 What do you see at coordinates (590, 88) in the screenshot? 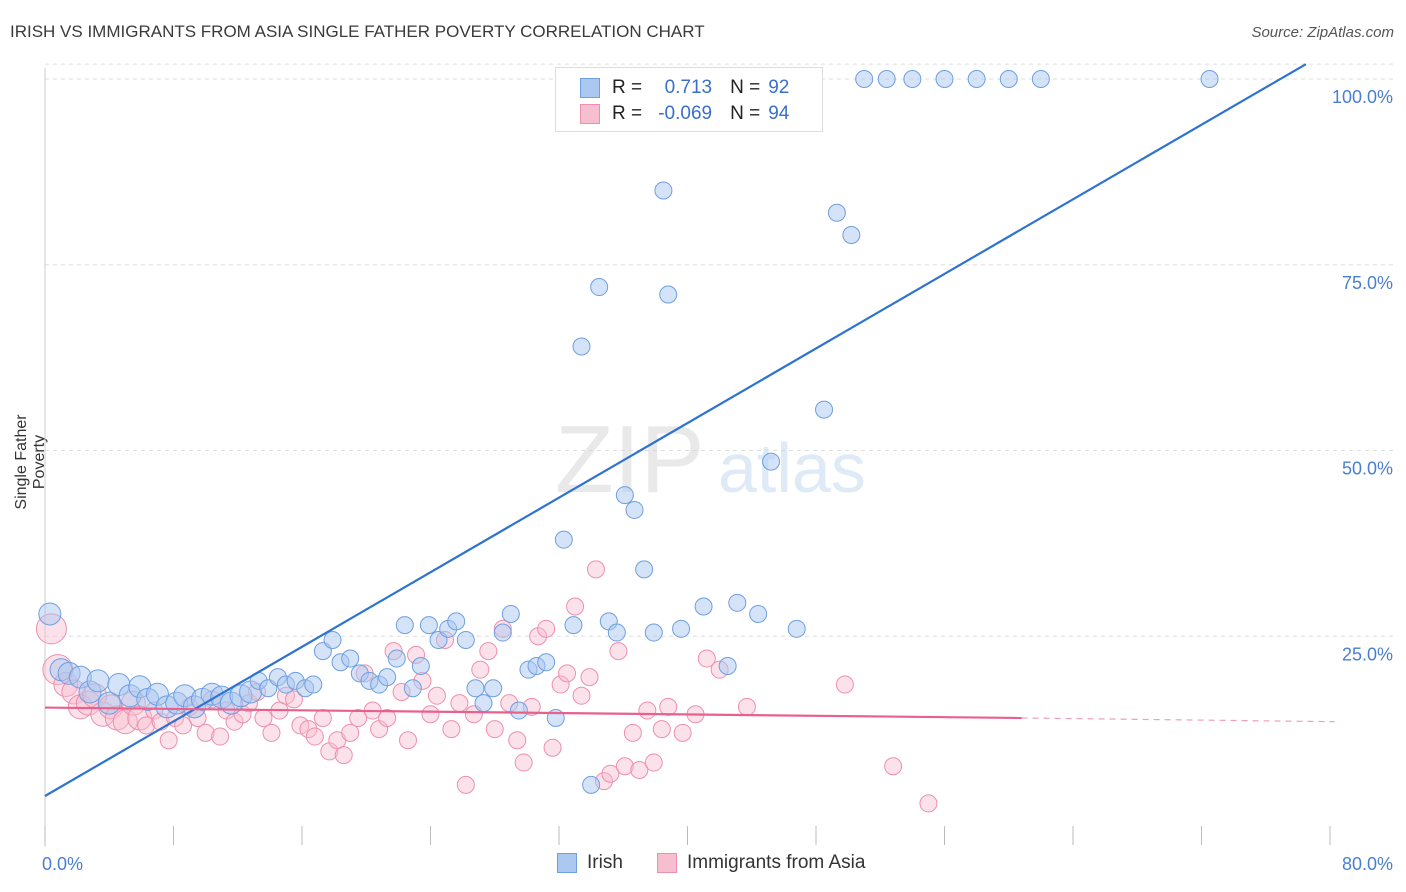
I see `legend-swatch-irish` at bounding box center [590, 88].